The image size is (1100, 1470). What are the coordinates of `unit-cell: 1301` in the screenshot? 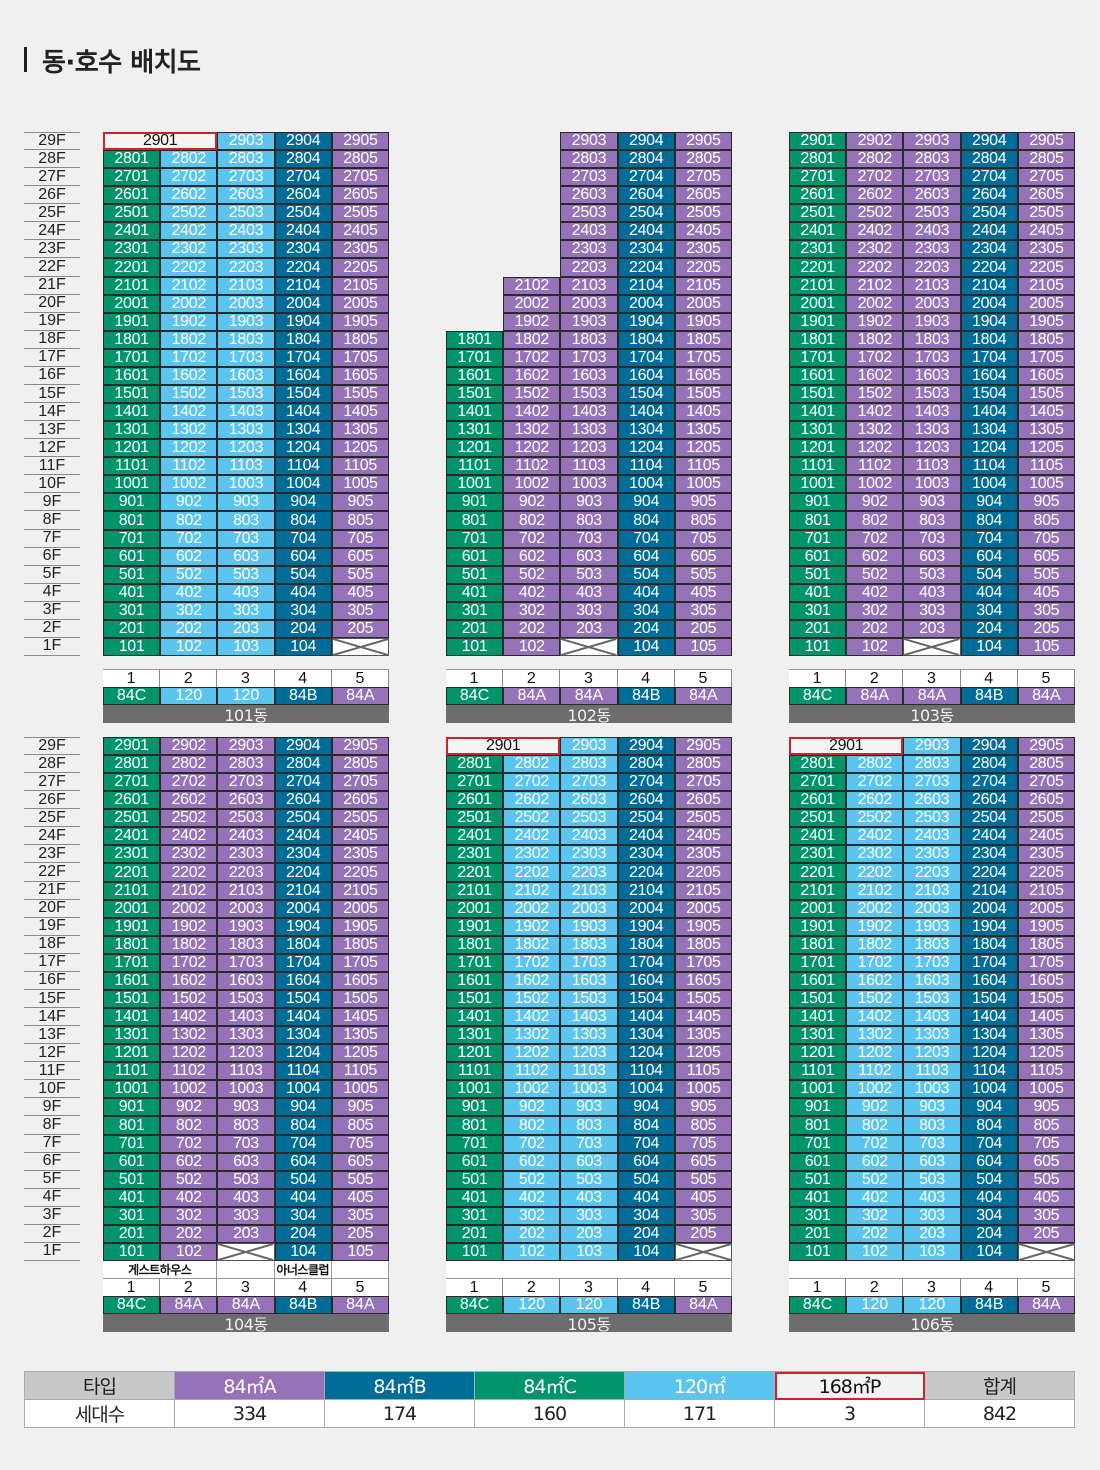 It's located at (818, 1035).